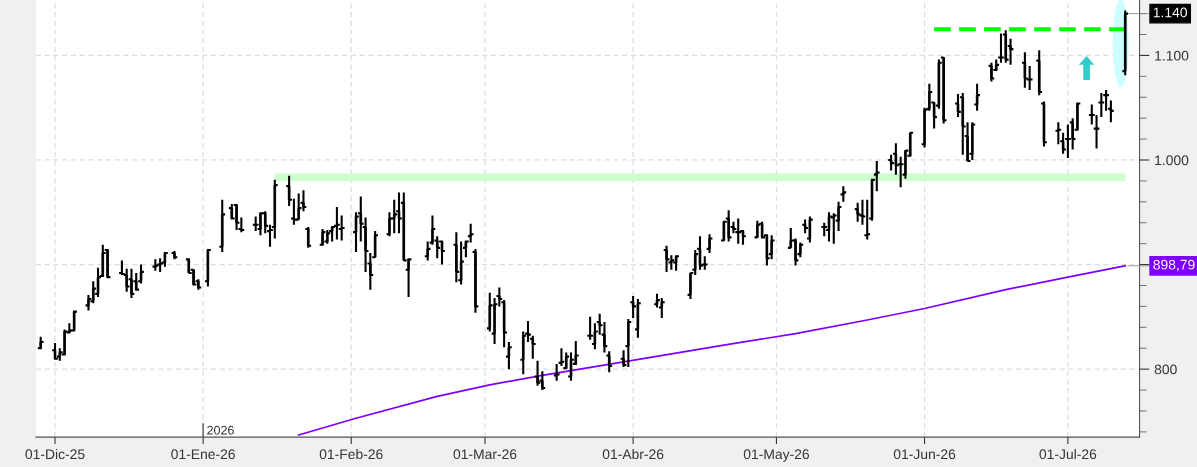  I want to click on x-tick-label: 01-Feb-26, so click(351, 454).